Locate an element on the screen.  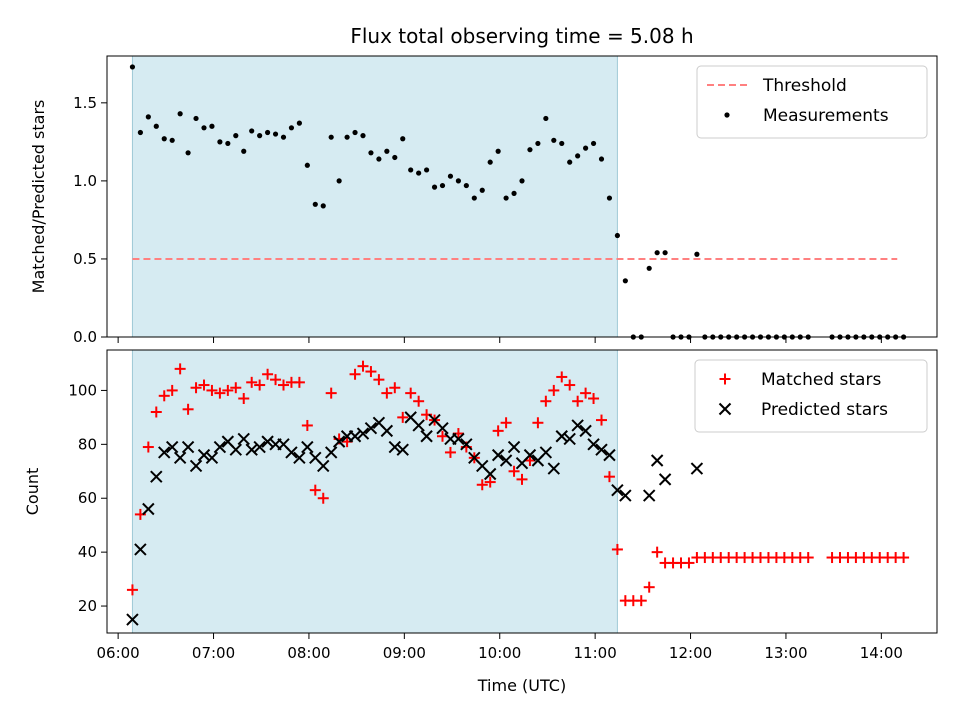
legend: Threshold Measurements is located at coordinates (812, 102).